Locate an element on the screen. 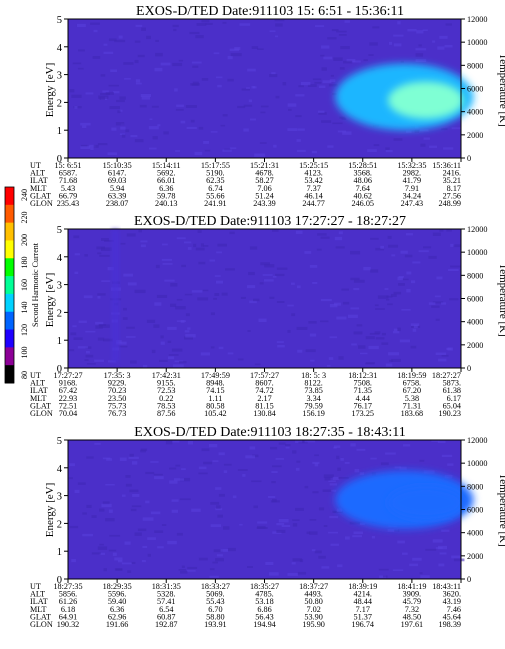 Image resolution: width=505 pixels, height=649 pixels. table-cell: 61.26 is located at coordinates (68, 601).